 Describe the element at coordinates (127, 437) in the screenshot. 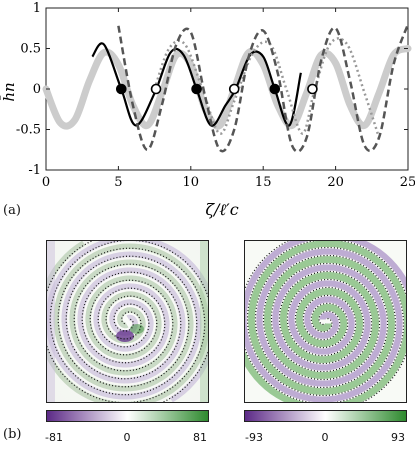

I see `colorbar-left-mid: 0` at that location.